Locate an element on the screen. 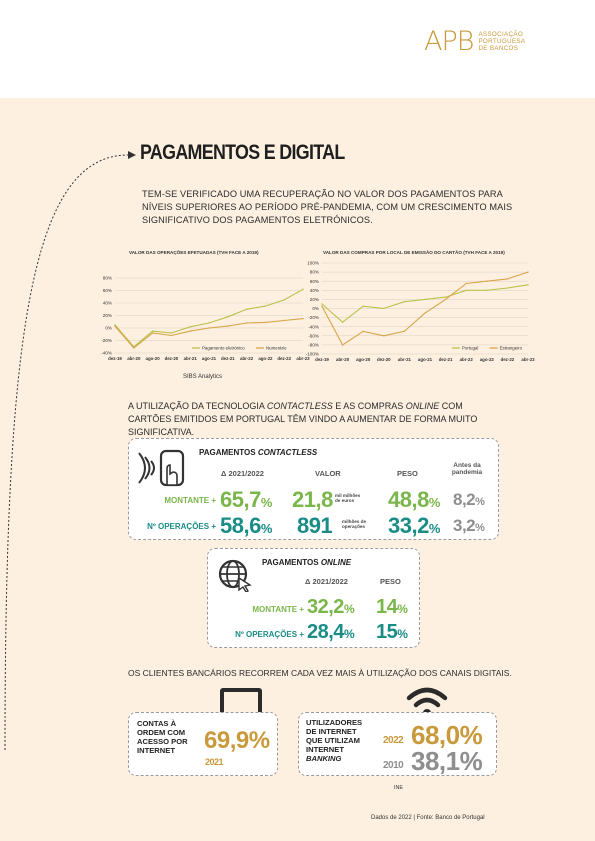 The width and height of the screenshot is (595, 841). page-title: PAGAMENTOS E DIGITAL is located at coordinates (242, 152).